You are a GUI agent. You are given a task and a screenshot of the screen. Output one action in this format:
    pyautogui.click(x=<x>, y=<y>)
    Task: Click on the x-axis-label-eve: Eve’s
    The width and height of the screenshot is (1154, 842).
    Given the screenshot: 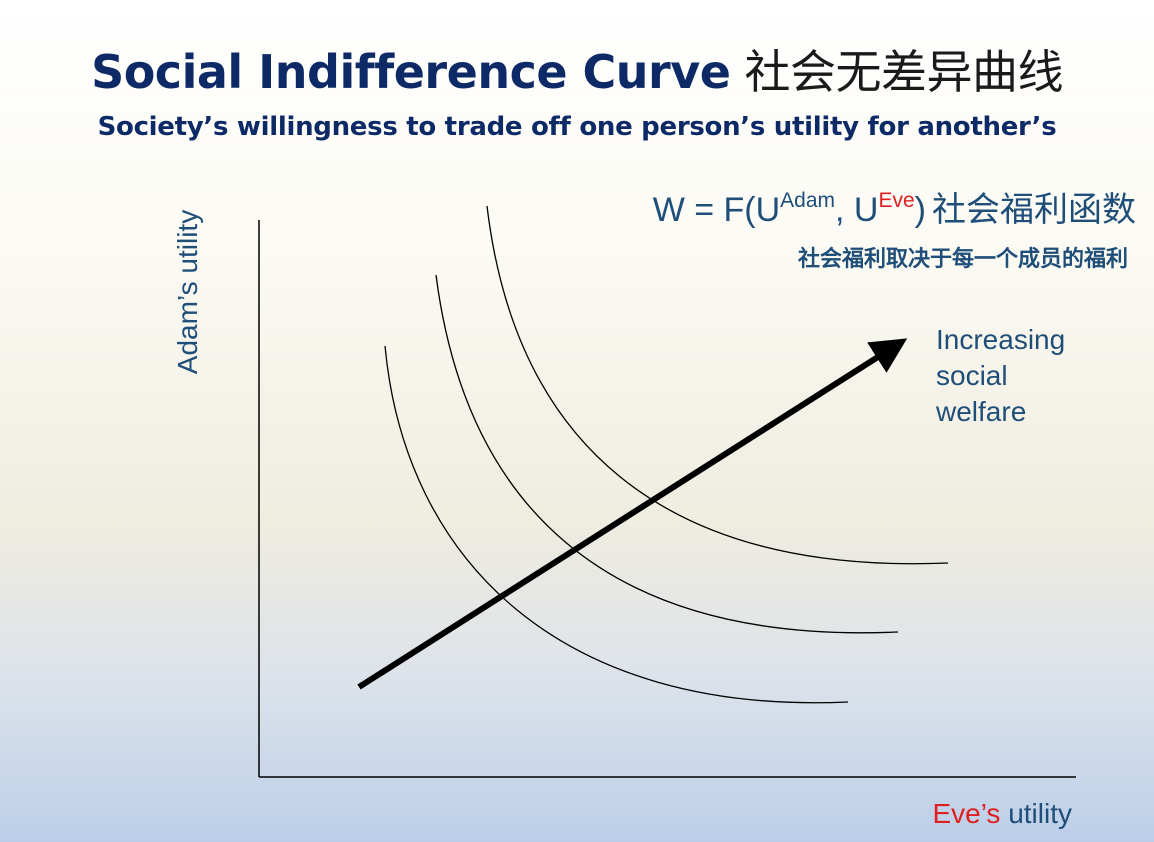 What is the action you would take?
    pyautogui.click(x=966, y=813)
    